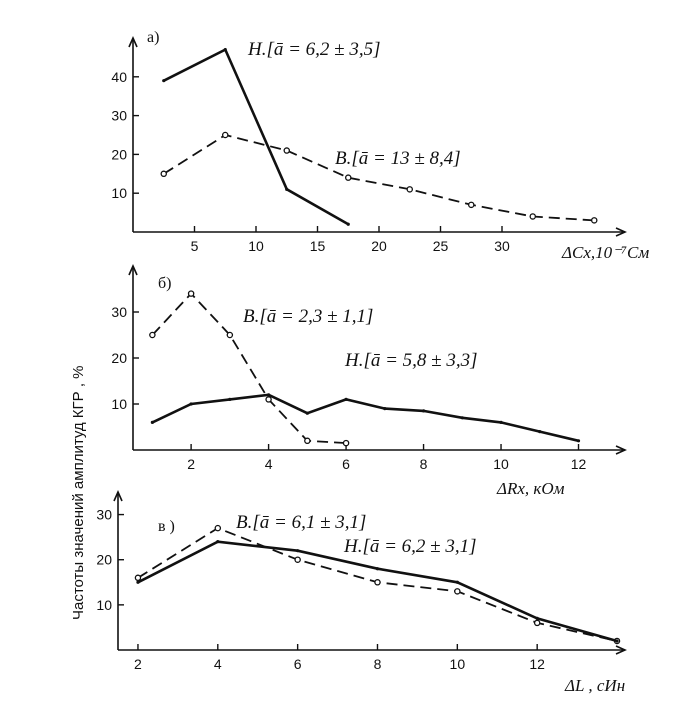 The image size is (687, 720). Describe the element at coordinates (411, 360) in the screenshot. I see `panel-b-annotation-n: Н.[ā = 5,8 ± 3,3]` at that location.